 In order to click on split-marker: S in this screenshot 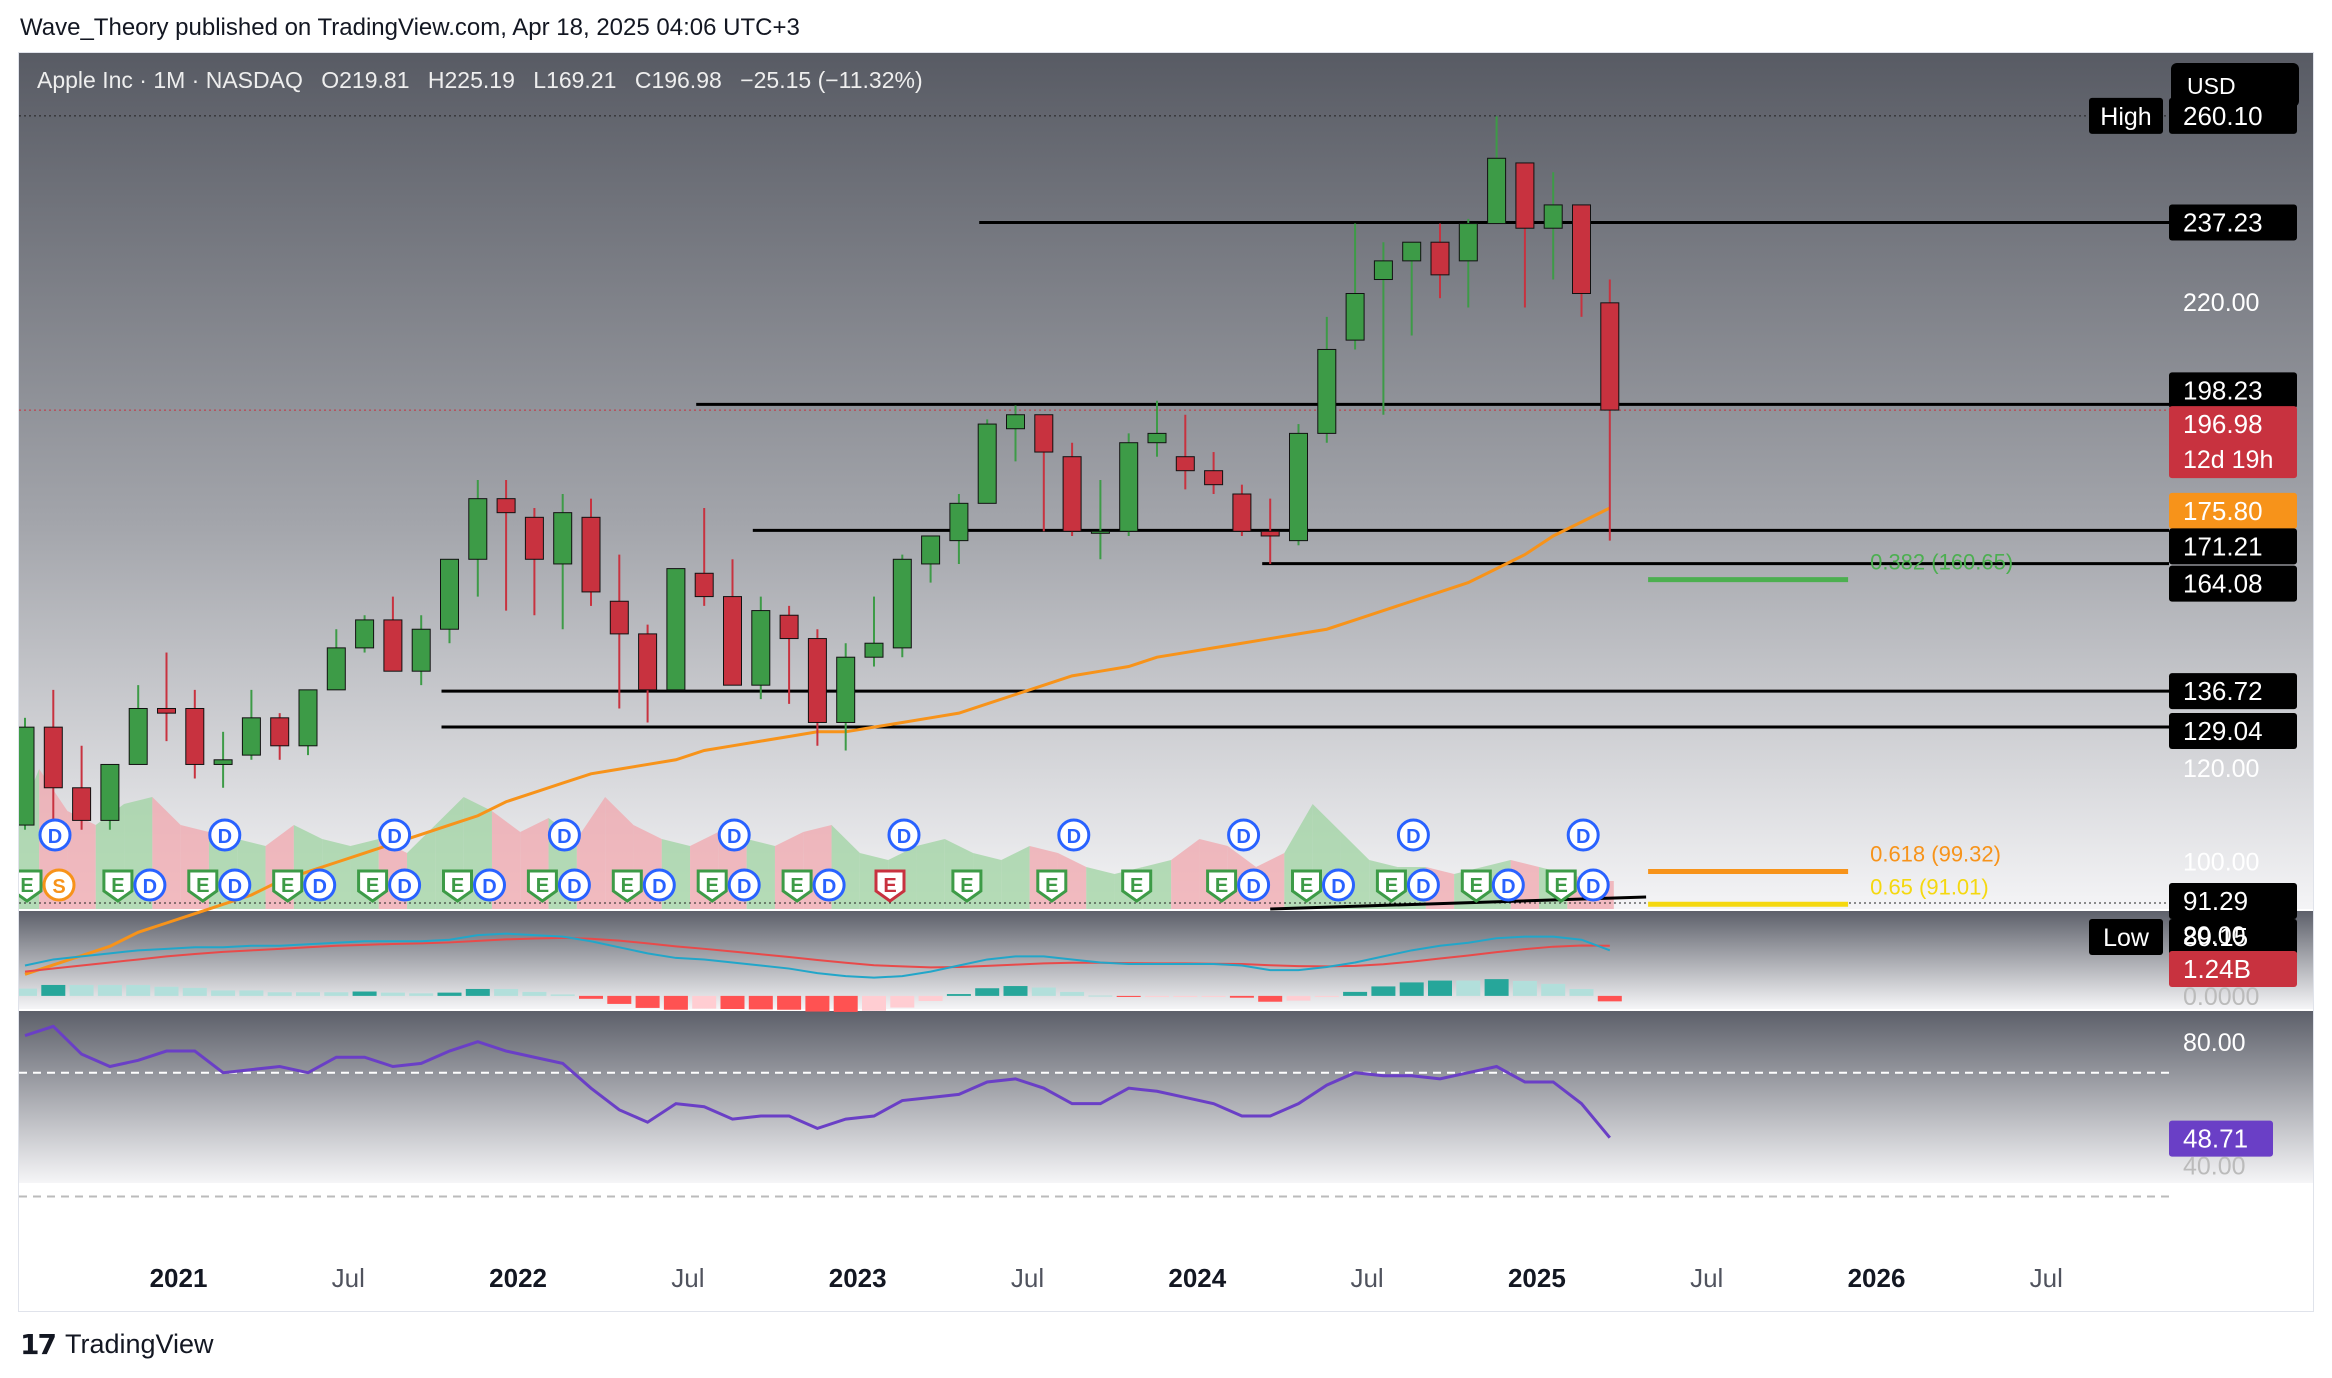, I will do `click(59, 885)`.